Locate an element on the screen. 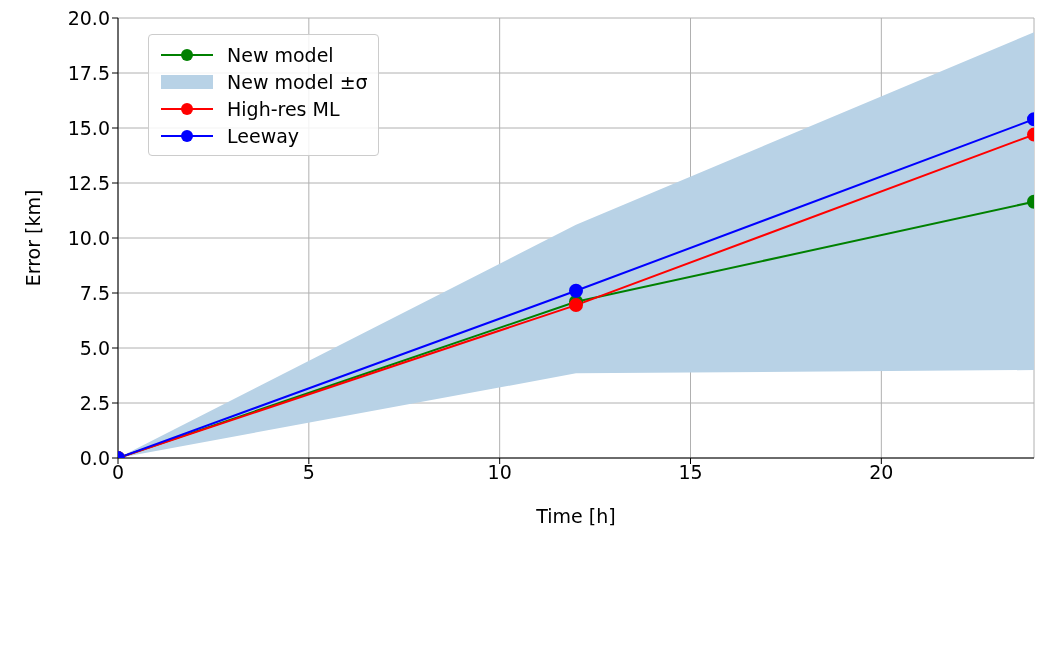  x-axis-title: Time [h] is located at coordinates (575, 516).